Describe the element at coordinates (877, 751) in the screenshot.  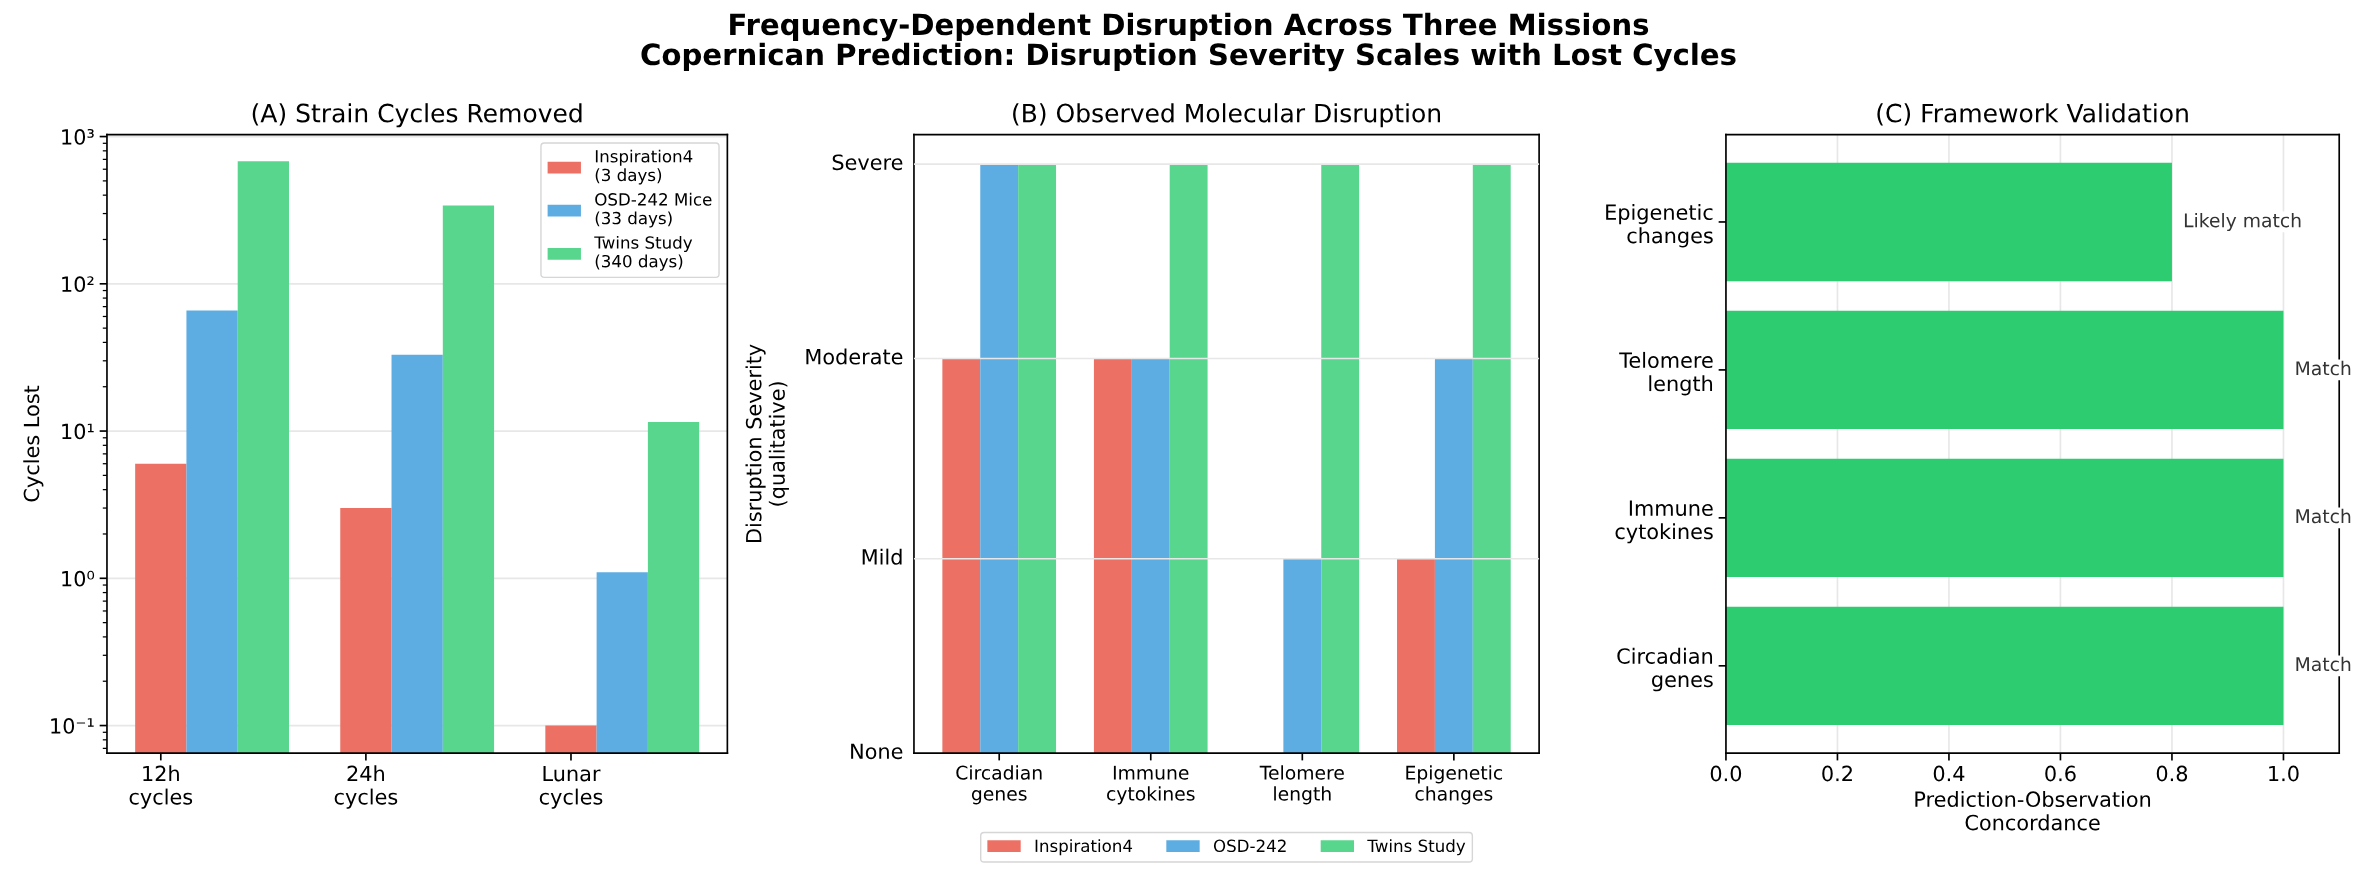
I see `text: None` at that location.